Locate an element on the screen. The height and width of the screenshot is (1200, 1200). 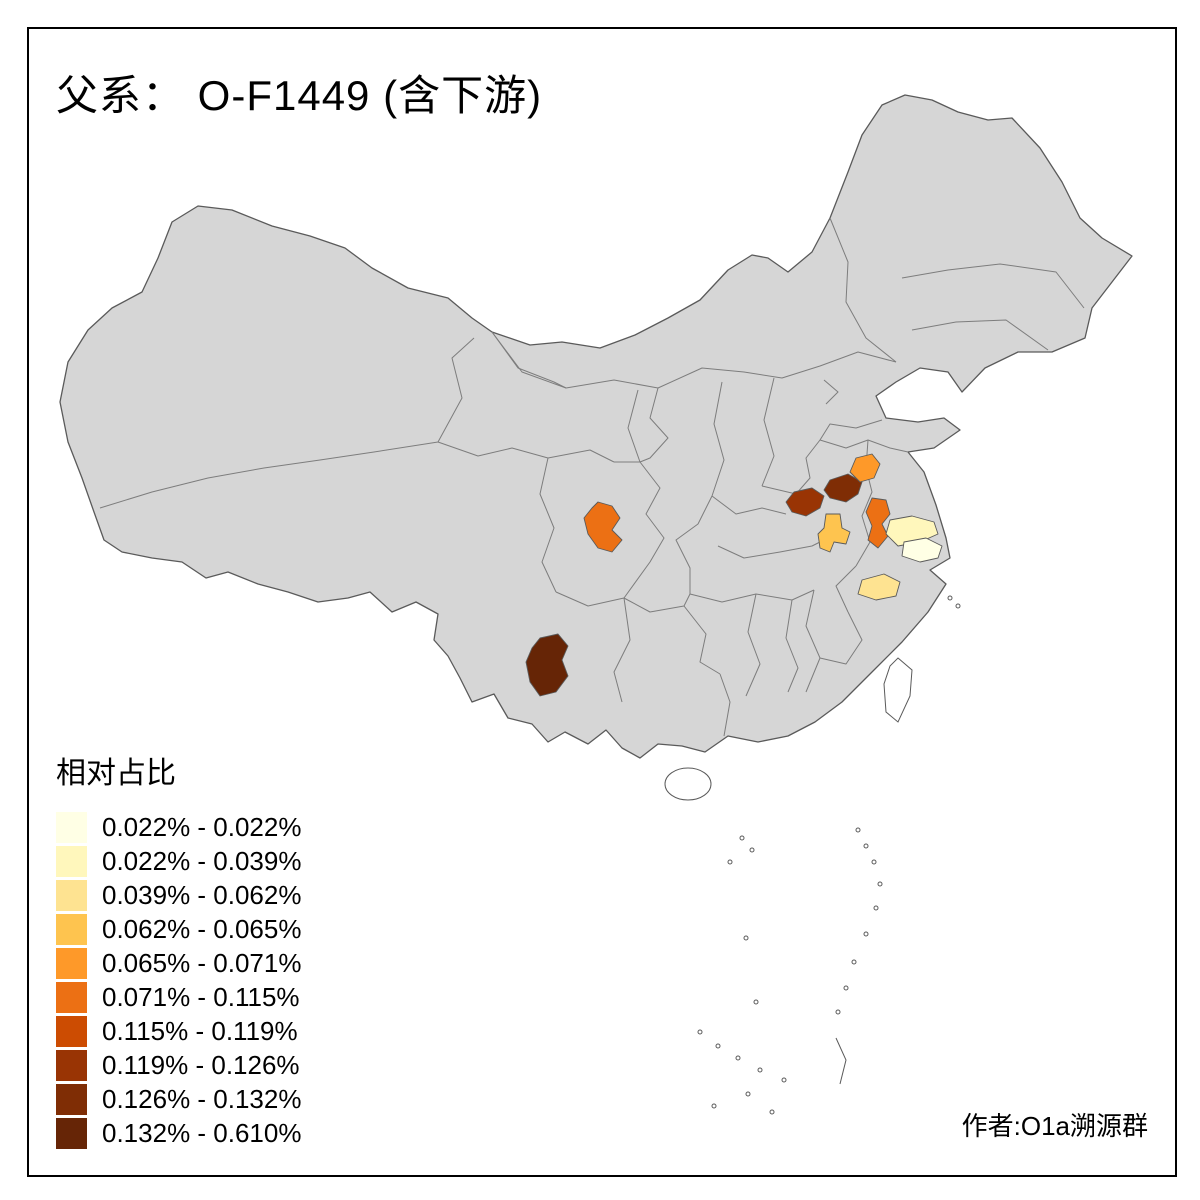
legend-item: 0.126% - 0.132% is located at coordinates (178, 1099).